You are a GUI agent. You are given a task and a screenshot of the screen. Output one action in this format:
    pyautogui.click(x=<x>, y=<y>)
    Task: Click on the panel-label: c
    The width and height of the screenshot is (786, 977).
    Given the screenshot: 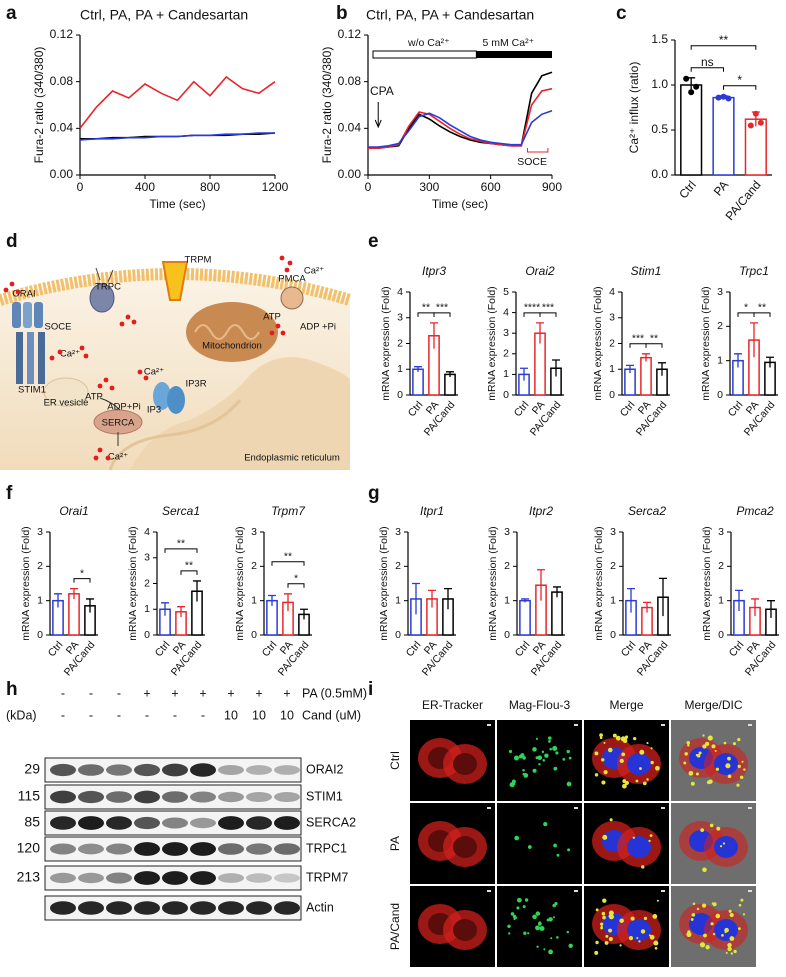 What is the action you would take?
    pyautogui.click(x=621, y=13)
    